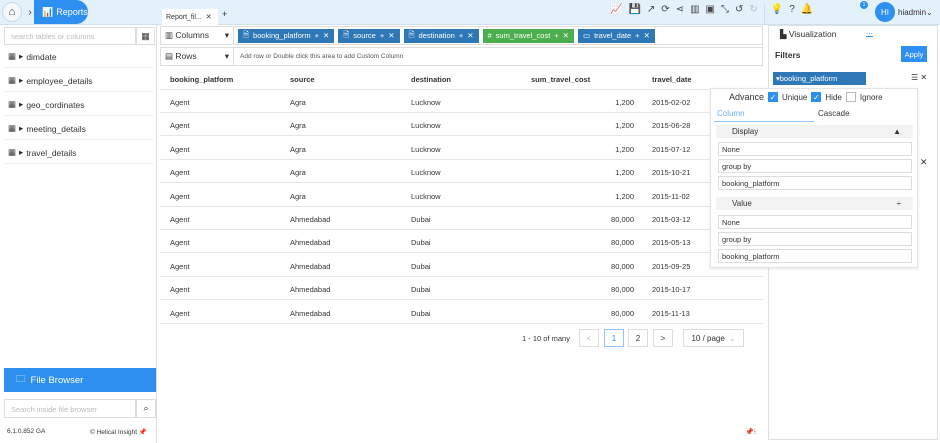 The width and height of the screenshot is (940, 443). Describe the element at coordinates (864, 5) in the screenshot. I see `notification-badge: 1` at that location.